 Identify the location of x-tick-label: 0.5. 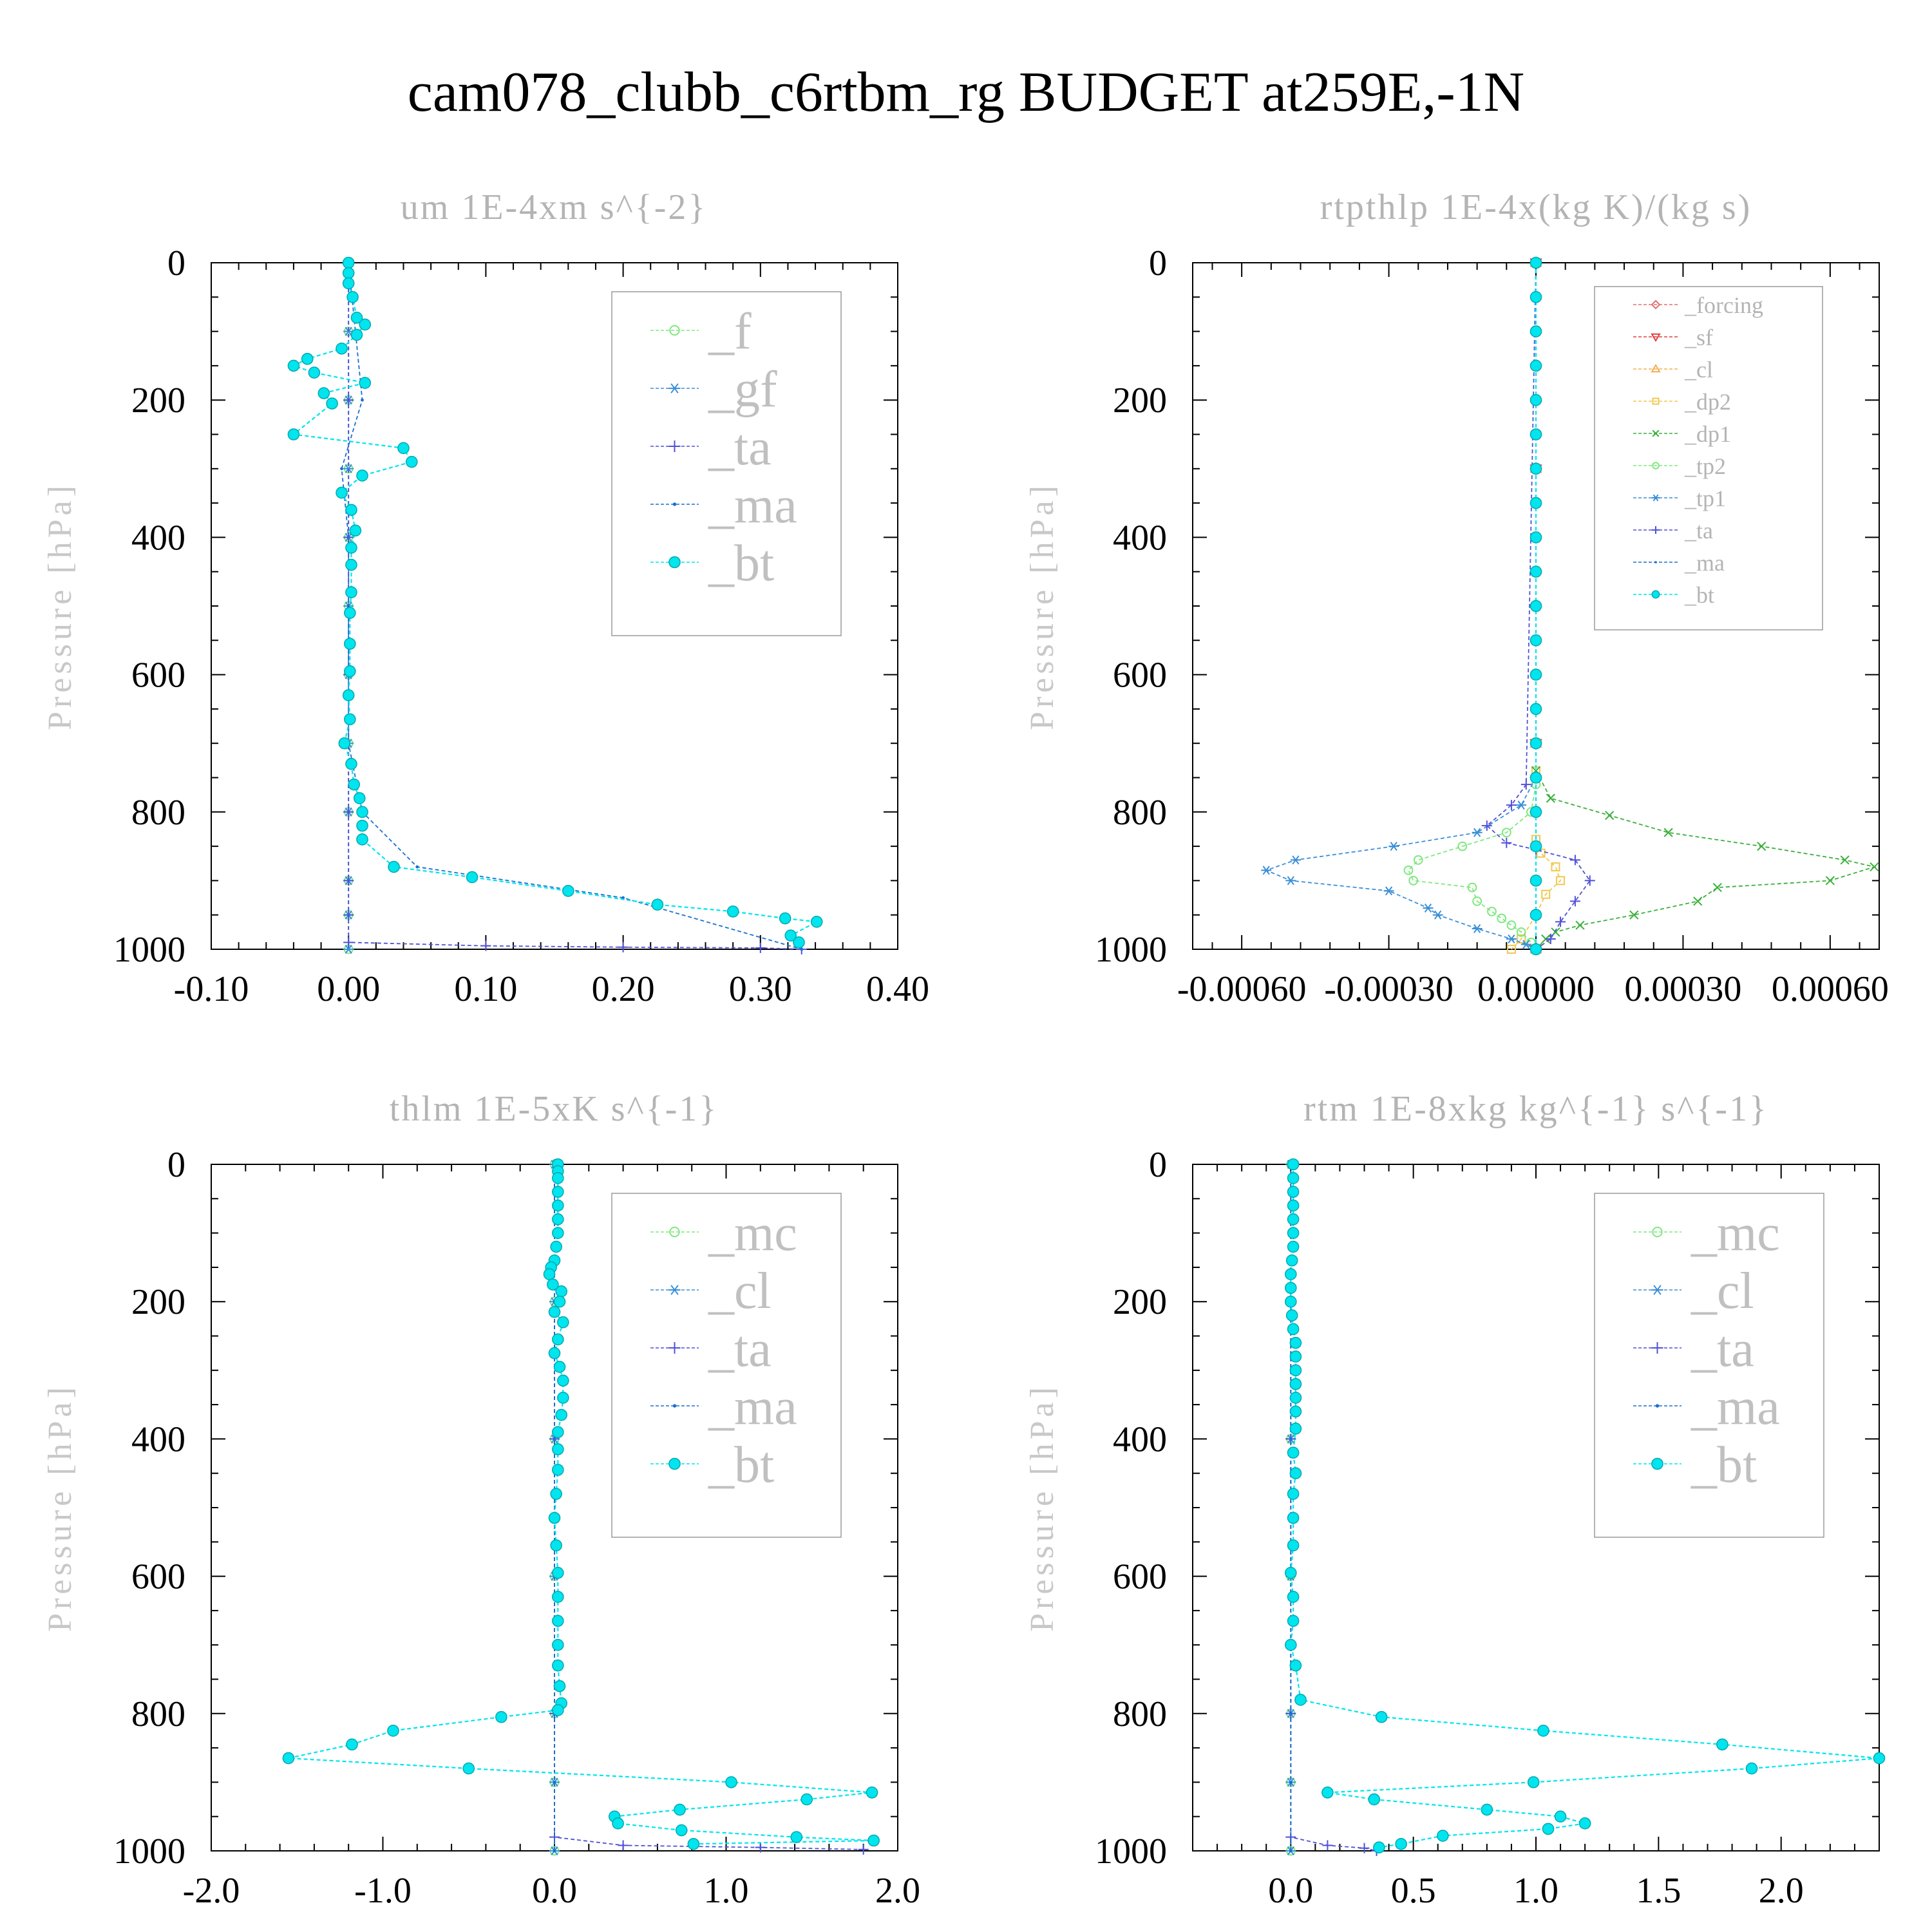
(1413, 1891).